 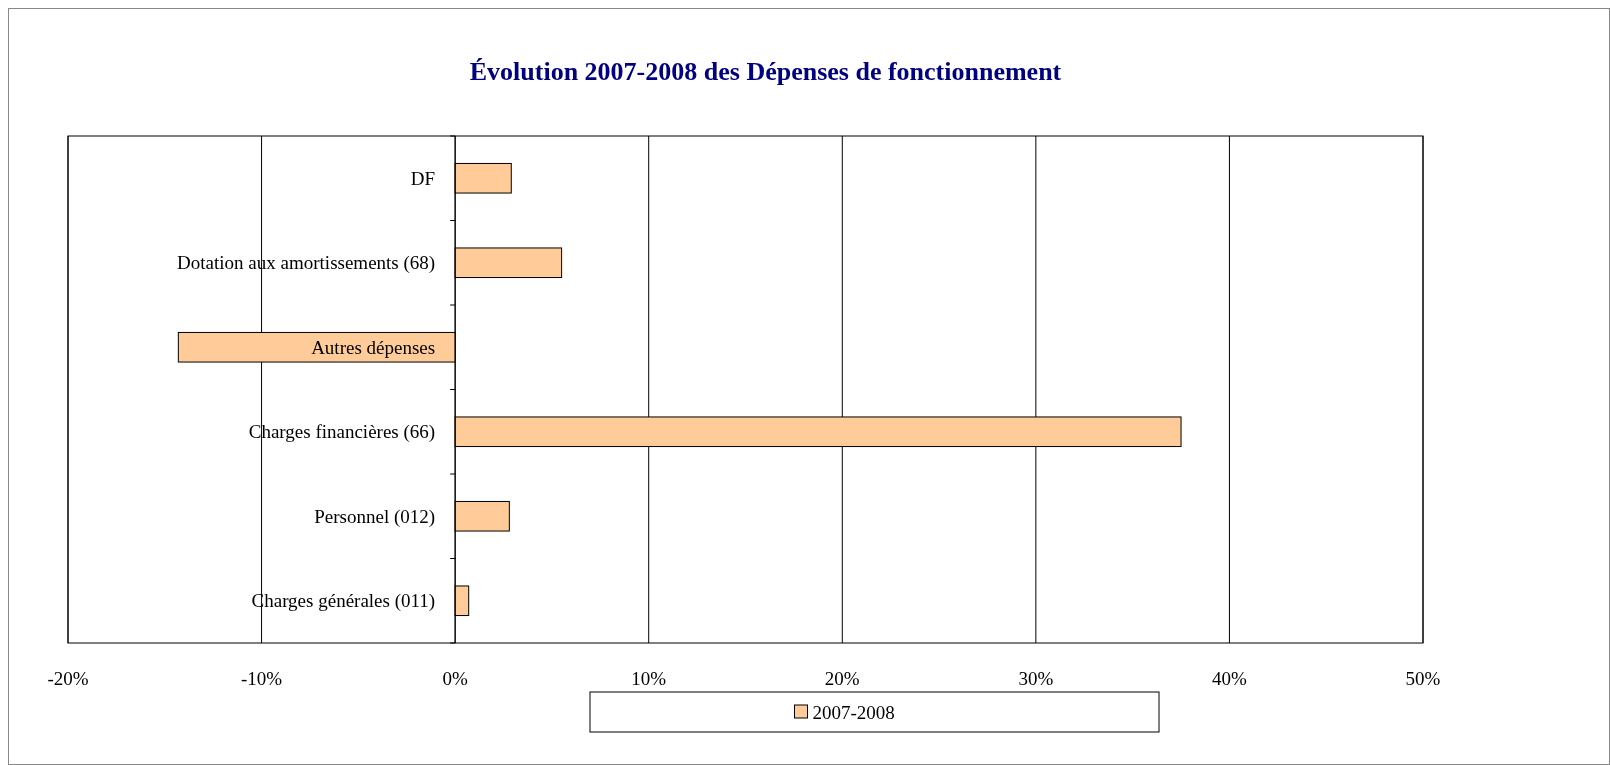 I want to click on x-tick-label: 20%, so click(x=842, y=678).